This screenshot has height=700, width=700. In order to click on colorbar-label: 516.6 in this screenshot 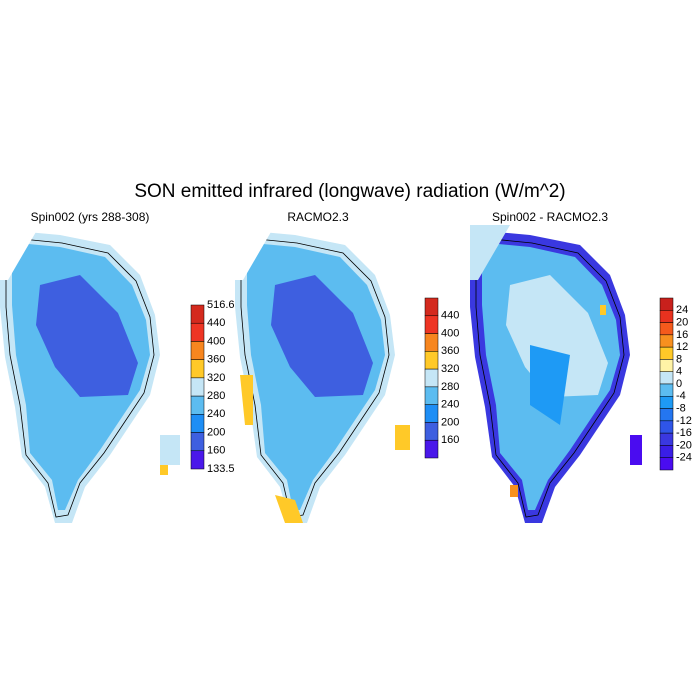, I will do `click(221, 305)`.